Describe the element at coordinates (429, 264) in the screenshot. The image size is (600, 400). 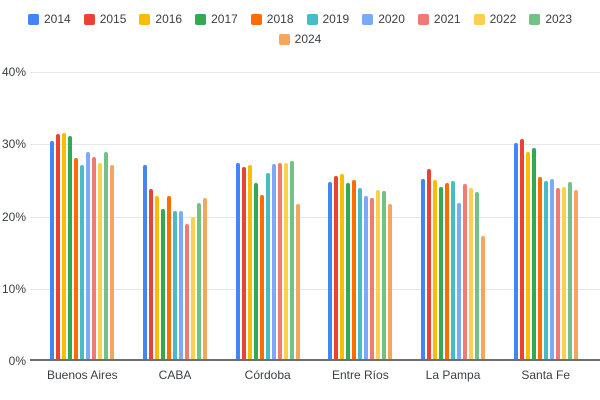
I see `bar-la-pampa-2015` at that location.